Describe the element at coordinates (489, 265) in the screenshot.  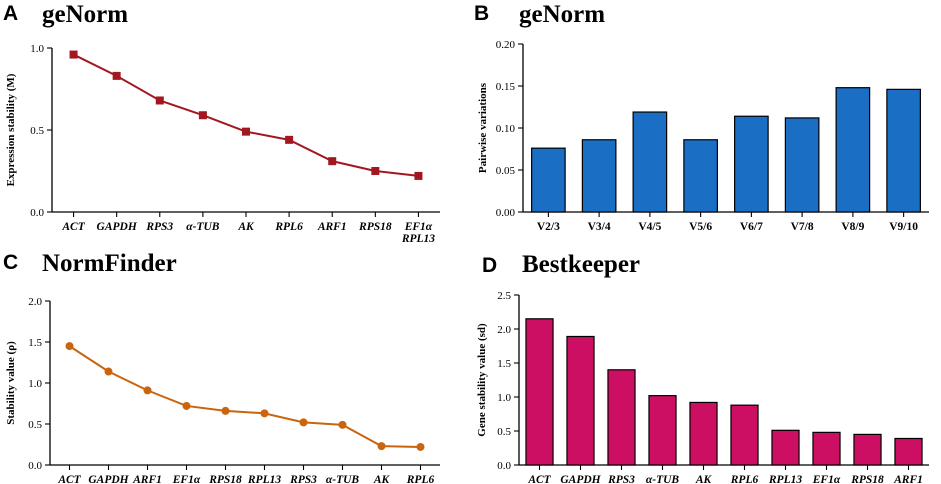
I see `panel-letter: D` at that location.